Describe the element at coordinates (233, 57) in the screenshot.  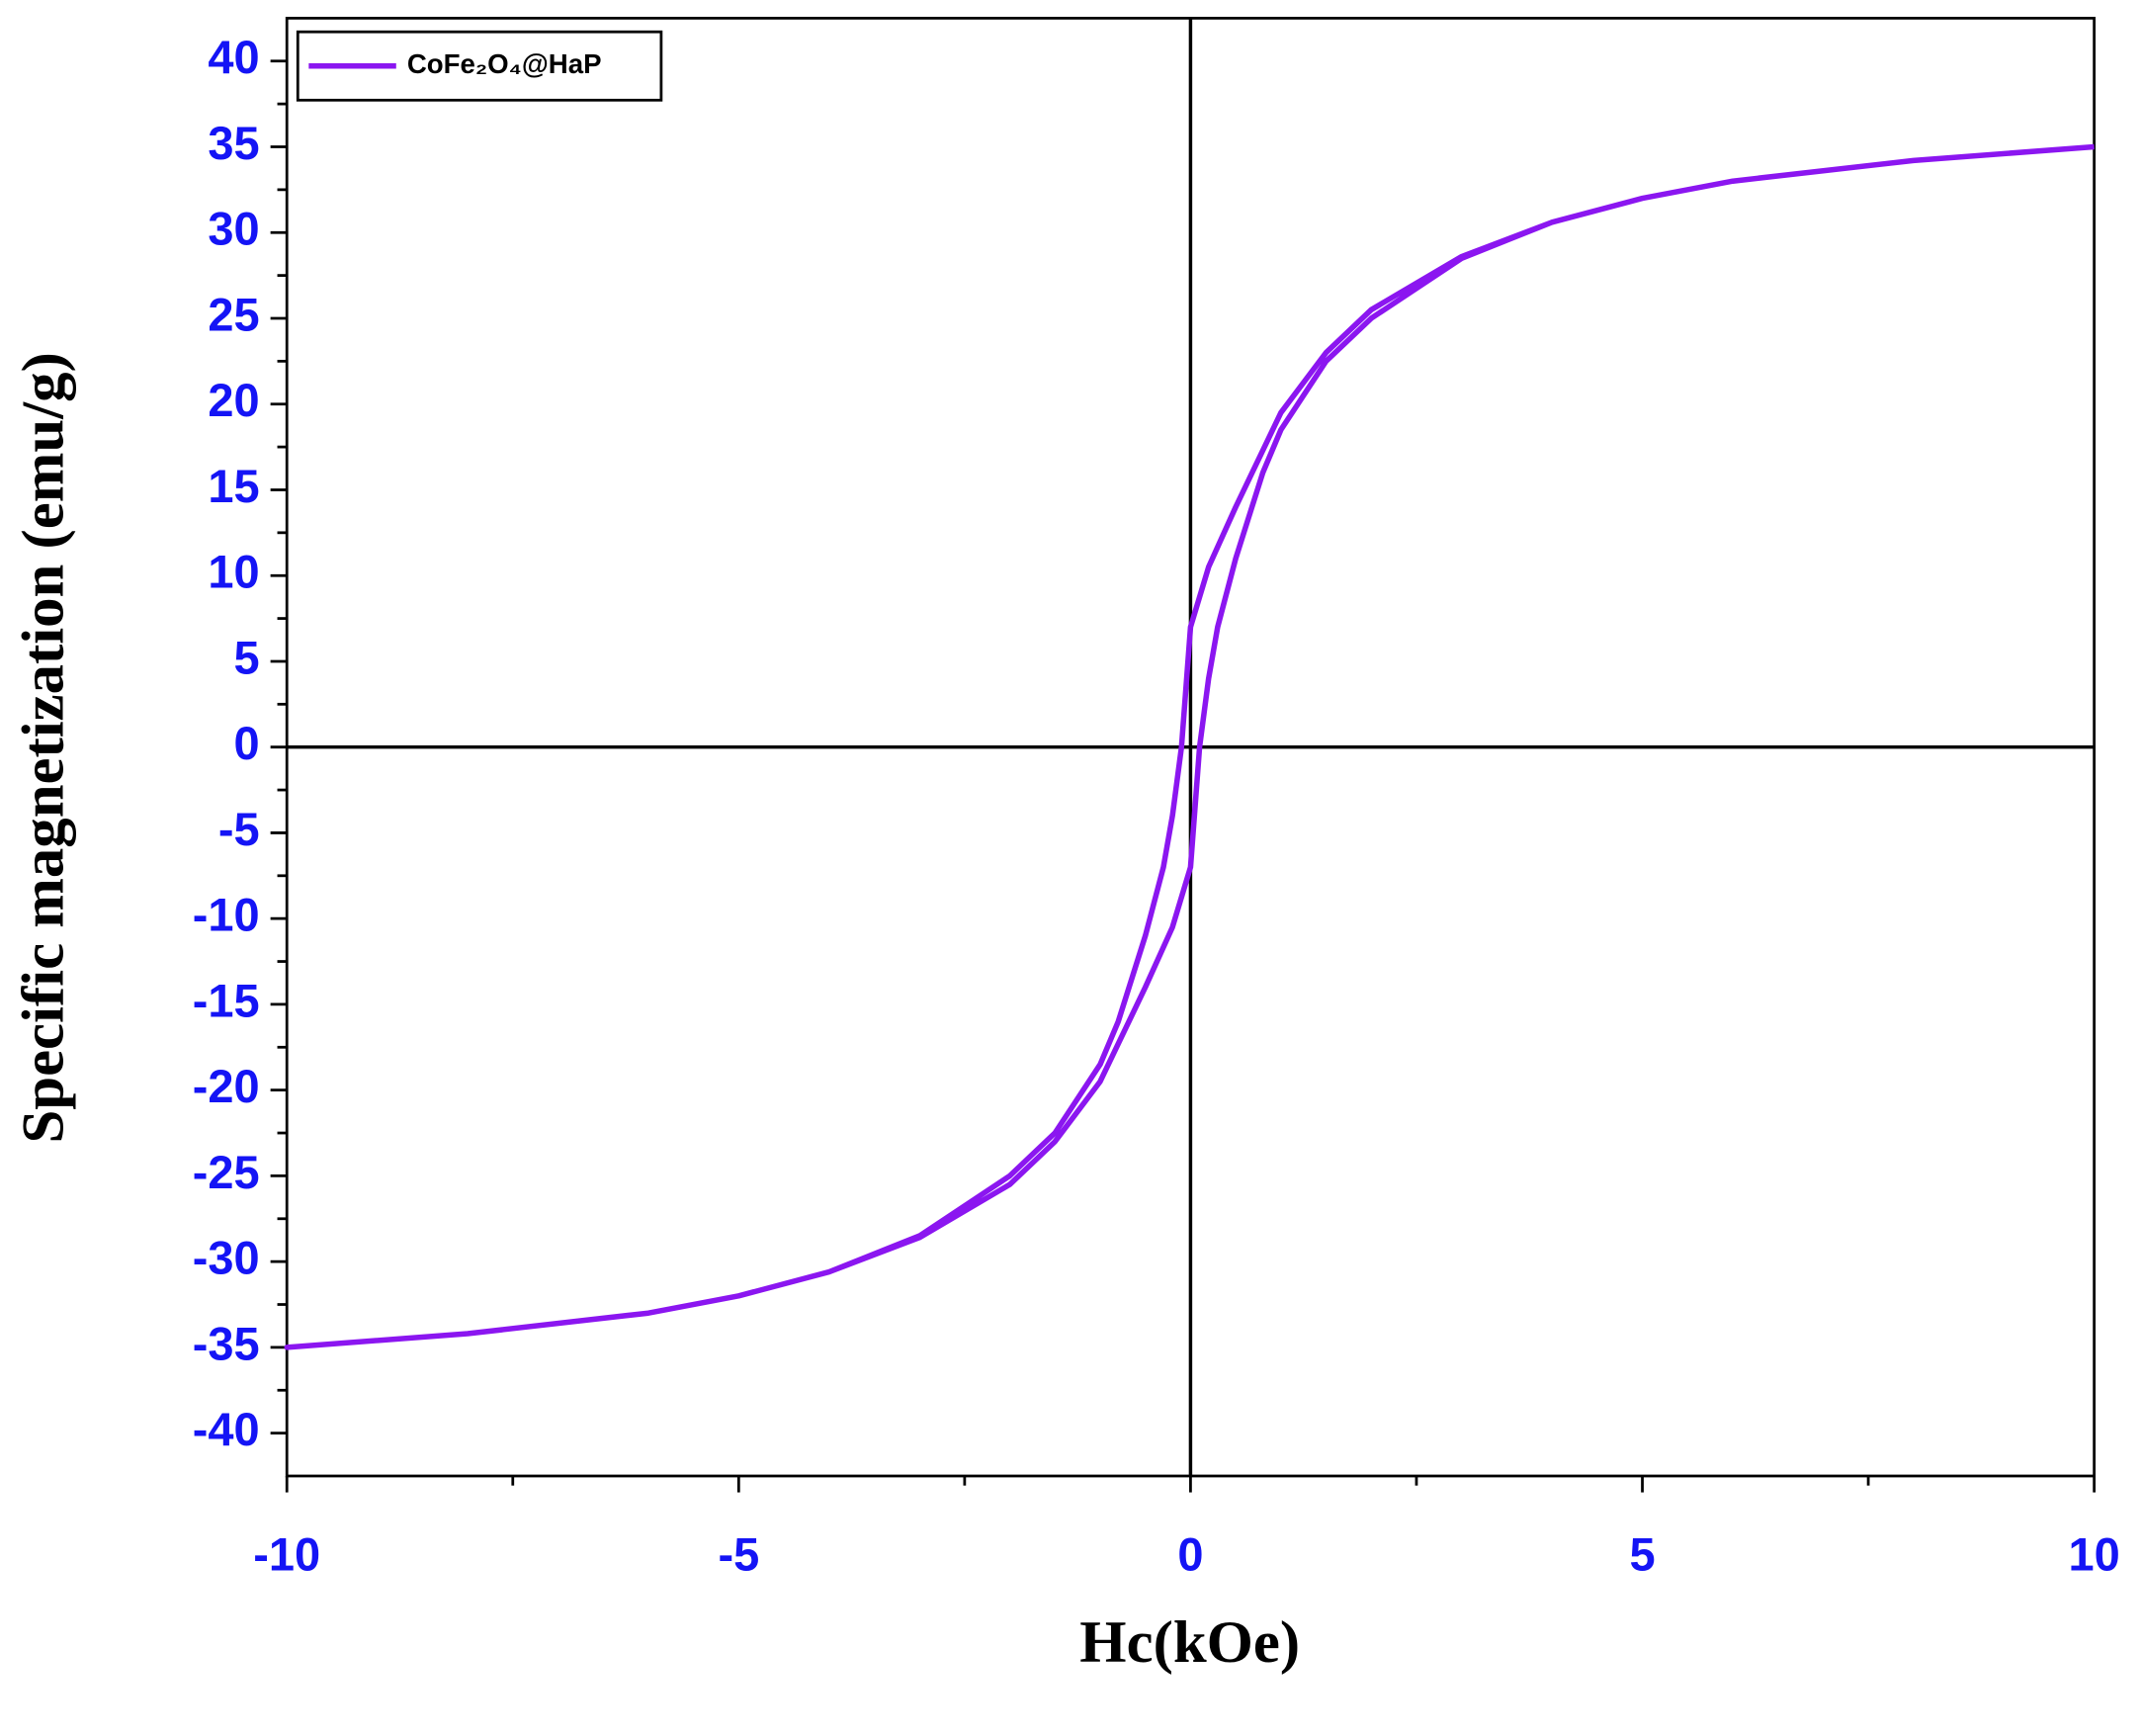
I see `y-tick-label: 40` at that location.